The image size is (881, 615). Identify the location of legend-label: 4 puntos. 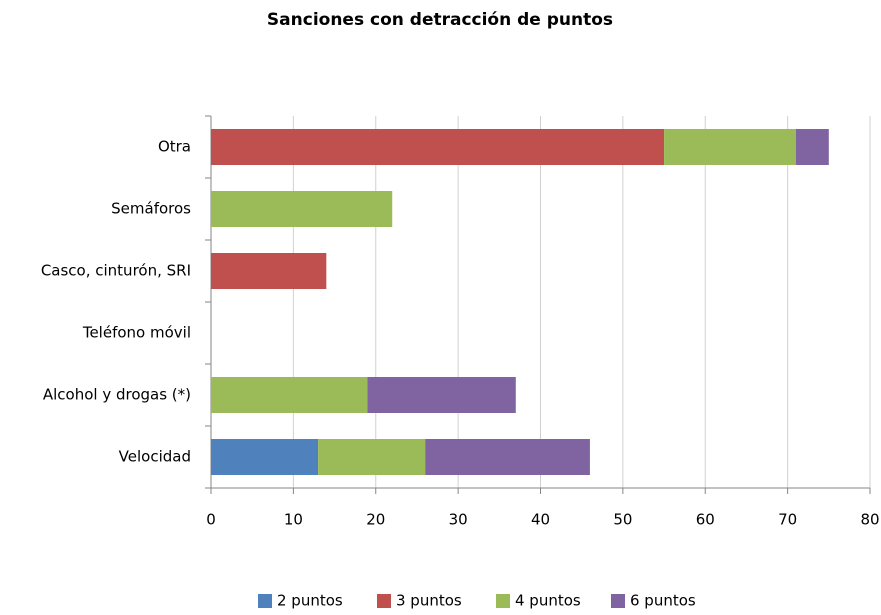
(548, 601).